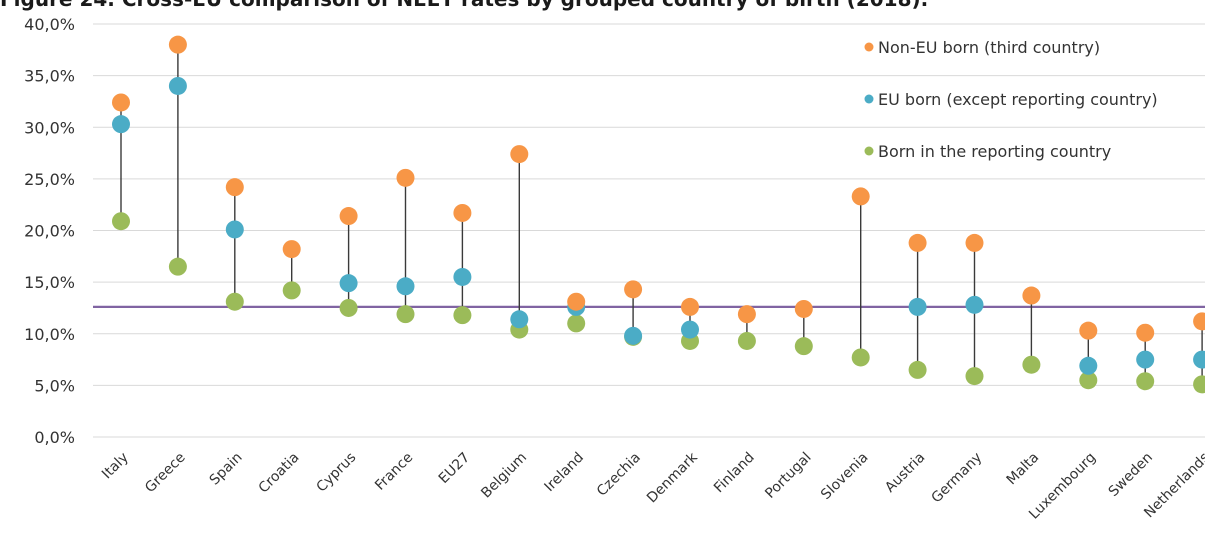 The width and height of the screenshot is (1205, 539). I want to click on y-tick-label: 30,0%, so click(49, 127).